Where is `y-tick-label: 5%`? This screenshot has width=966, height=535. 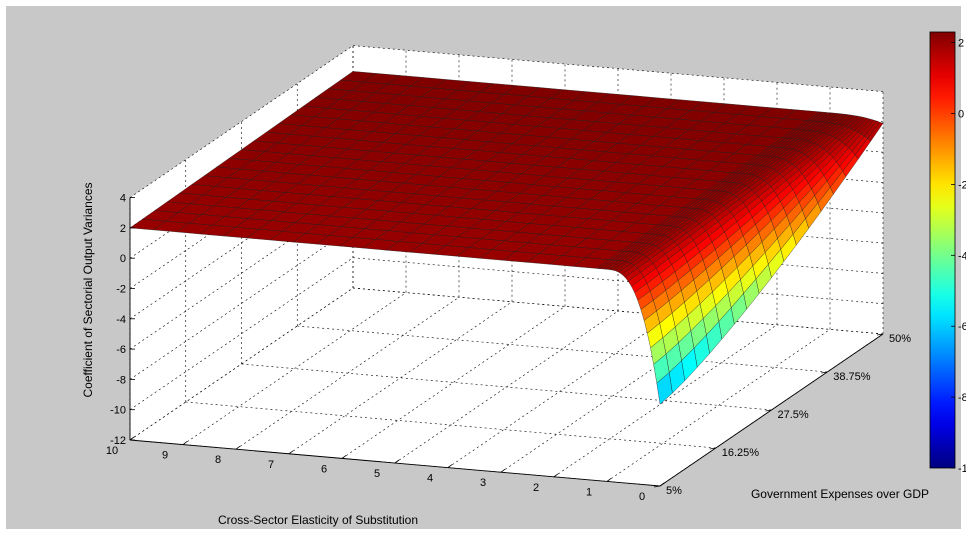
y-tick-label: 5% is located at coordinates (674, 491).